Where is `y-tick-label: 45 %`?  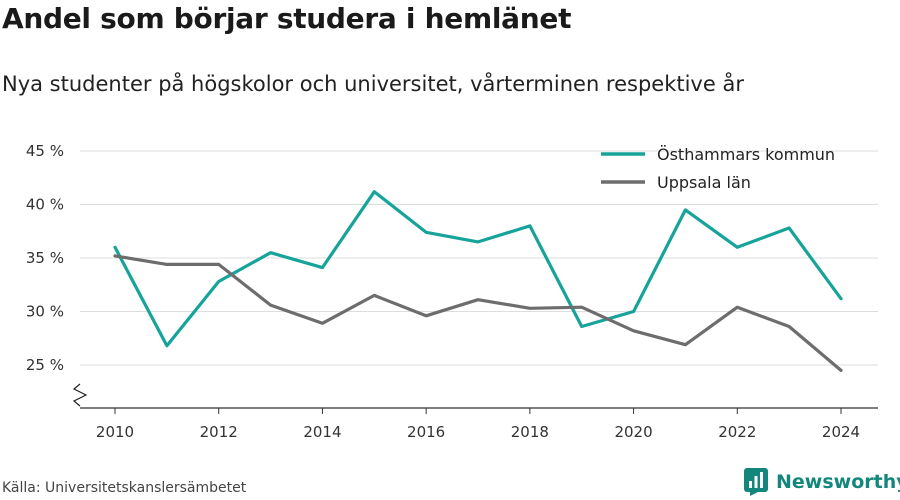
y-tick-label: 45 % is located at coordinates (45, 151).